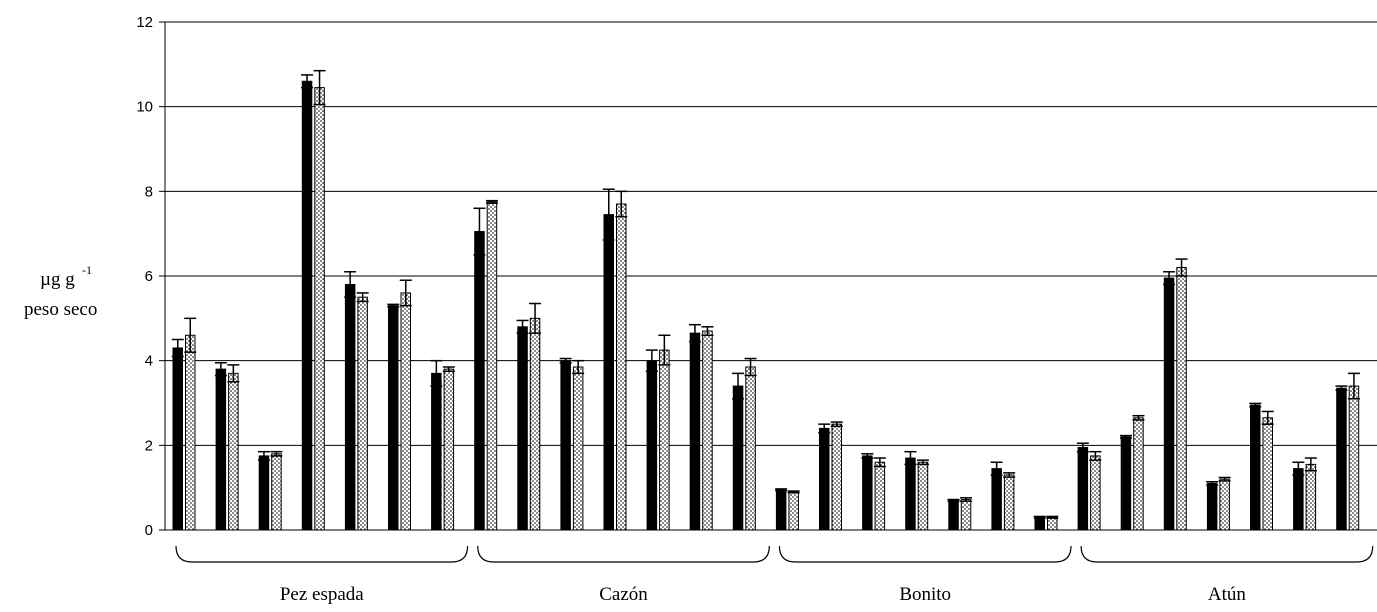 Image resolution: width=1377 pixels, height=612 pixels. What do you see at coordinates (322, 594) in the screenshot?
I see `group-label: Pez espada` at bounding box center [322, 594].